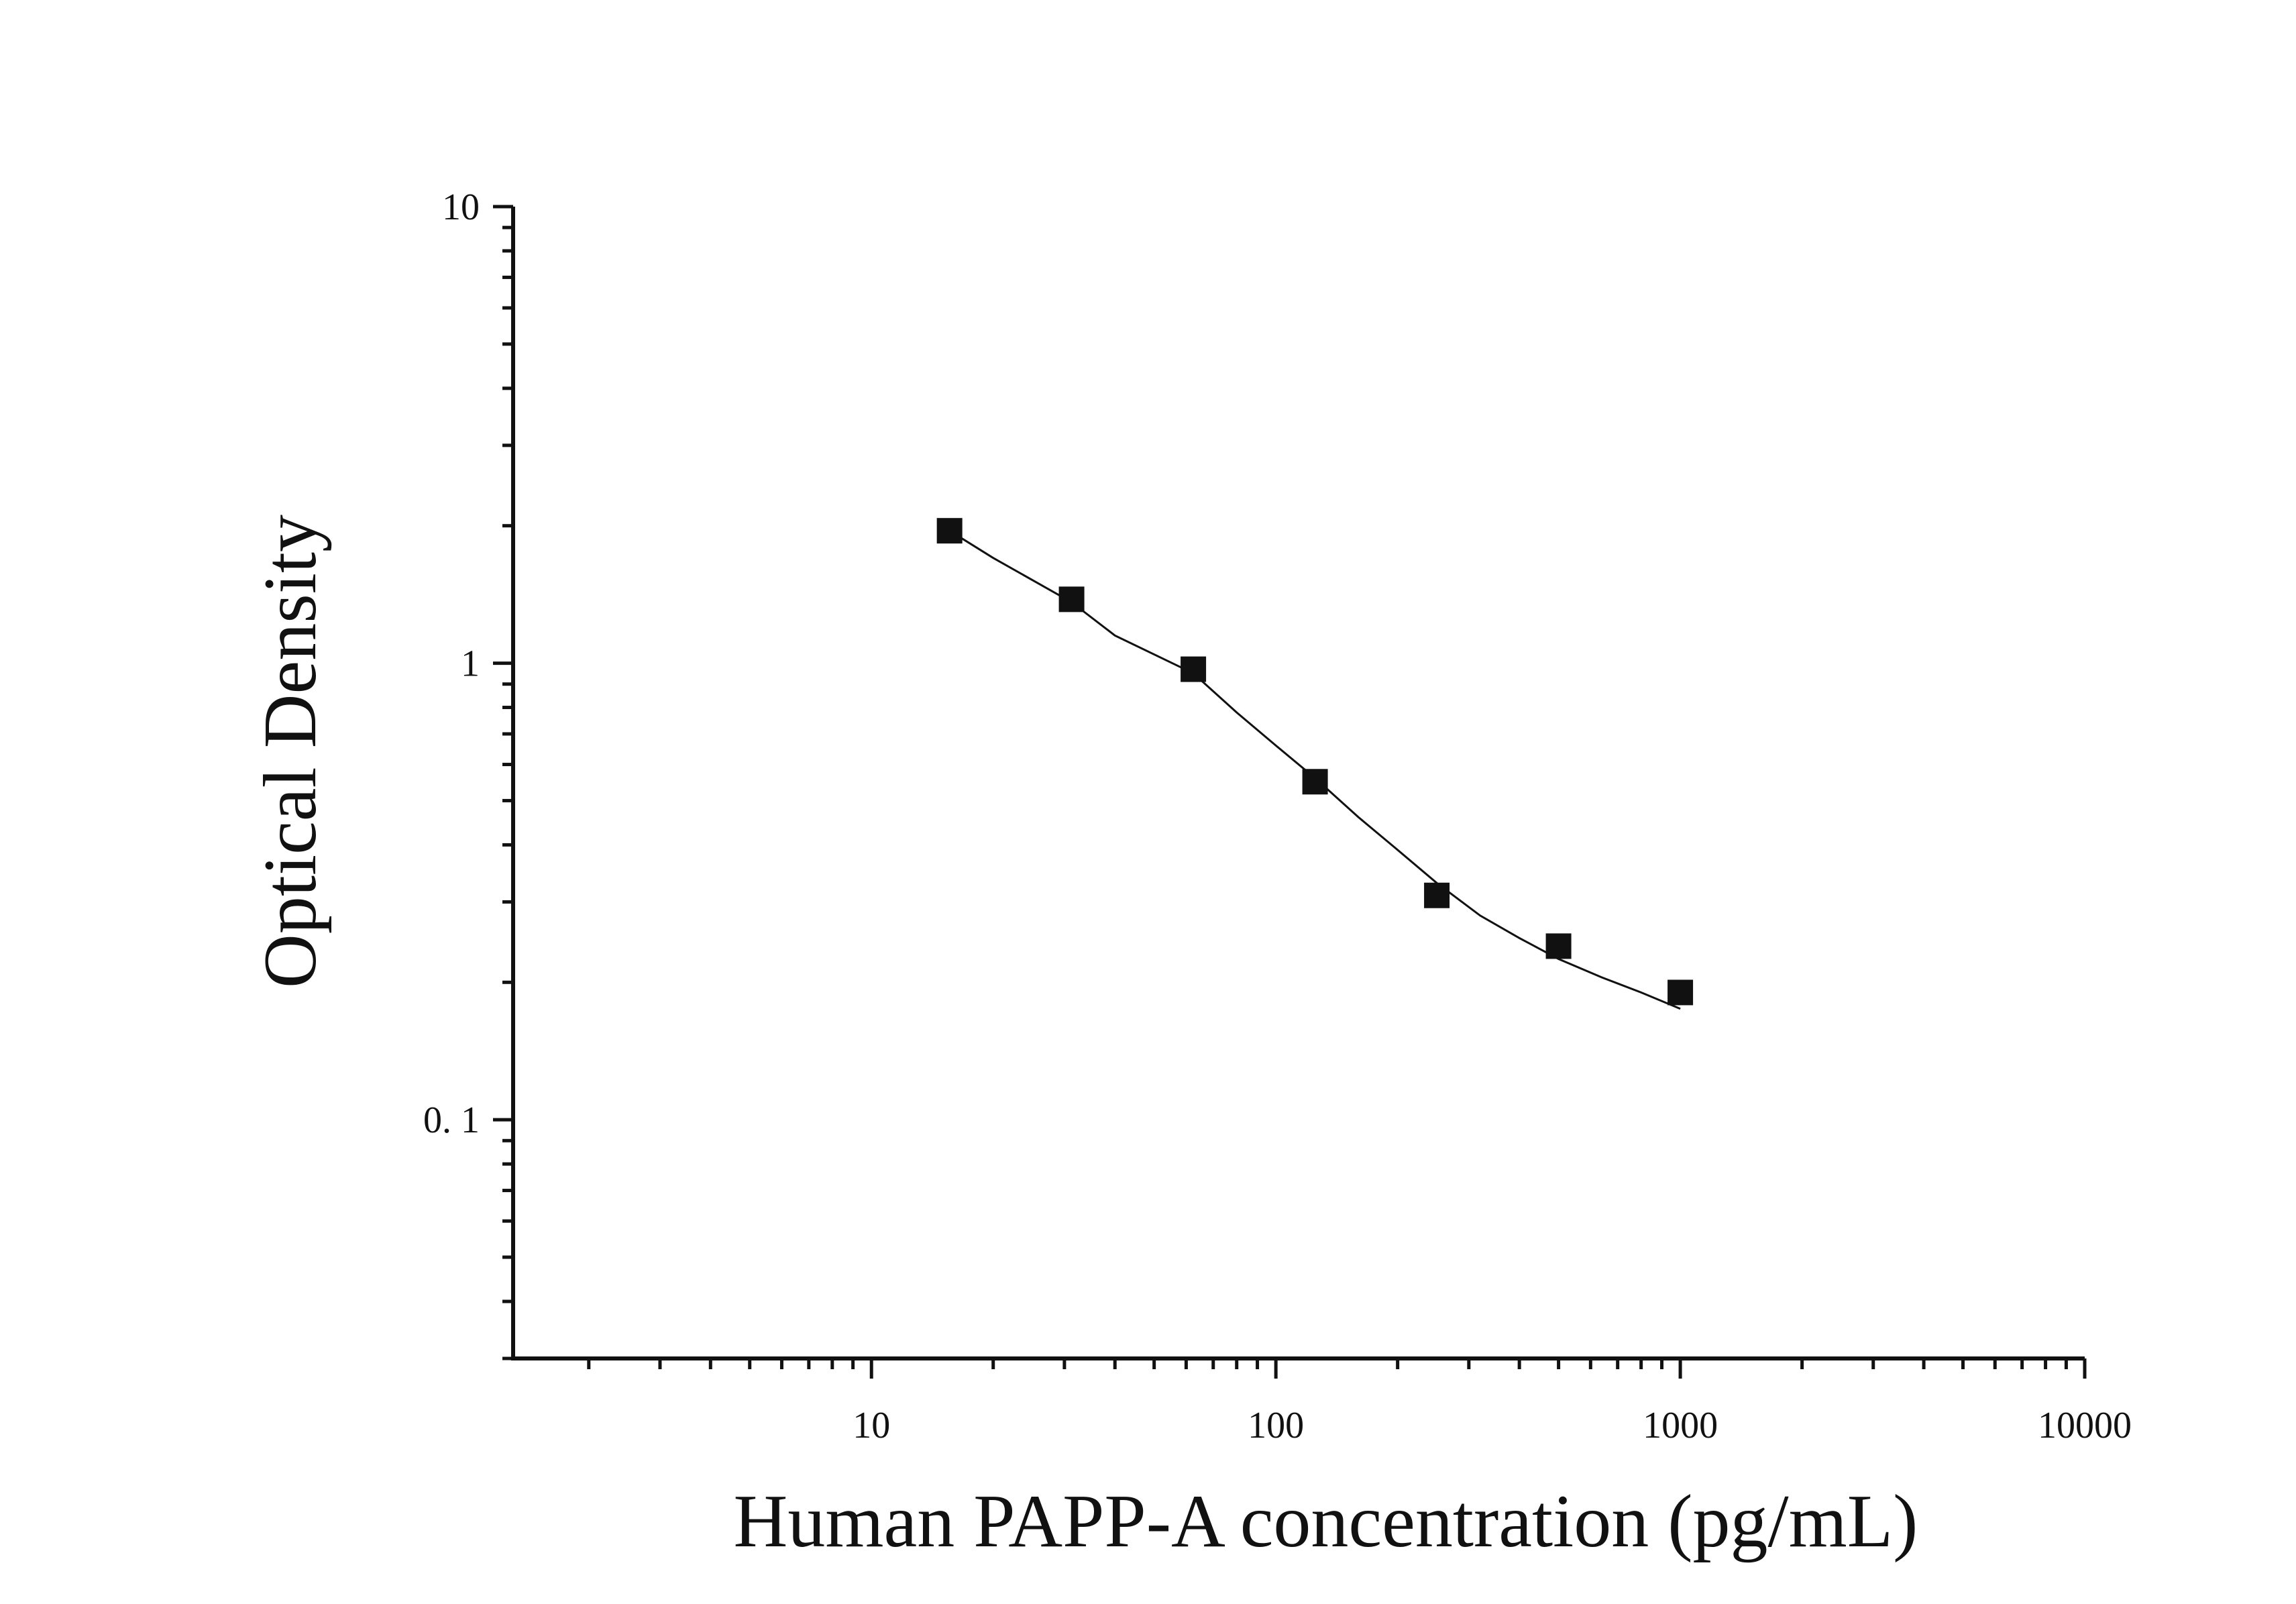  Describe the element at coordinates (468, 773) in the screenshot. I see `y-ticks: 0. 1 1 10` at that location.